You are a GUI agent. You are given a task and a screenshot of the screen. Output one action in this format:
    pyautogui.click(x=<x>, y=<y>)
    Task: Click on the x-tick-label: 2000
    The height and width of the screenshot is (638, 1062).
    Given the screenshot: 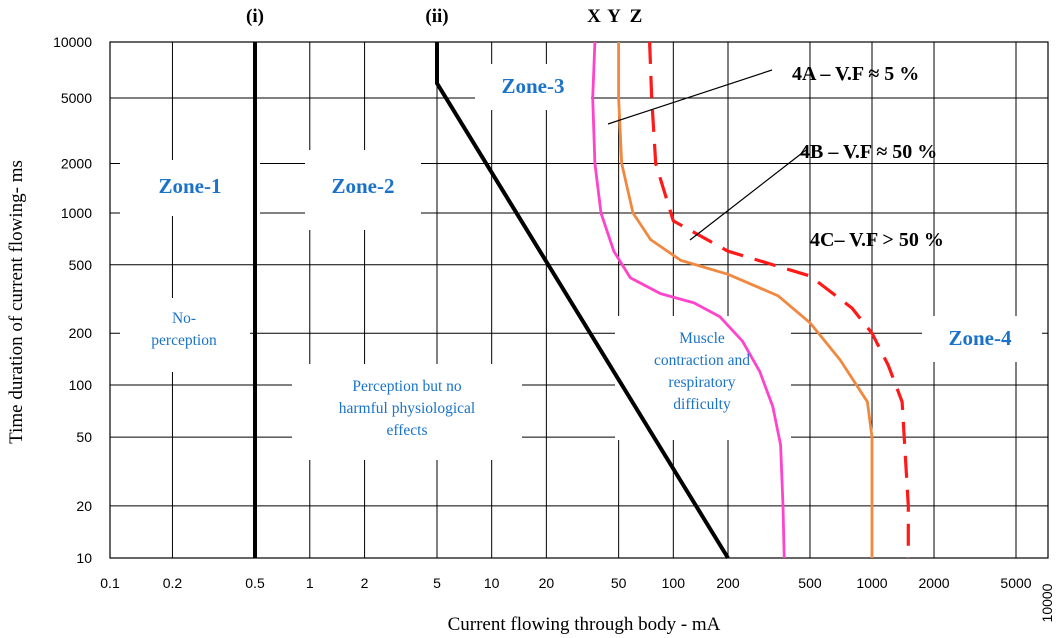 What is the action you would take?
    pyautogui.click(x=933, y=583)
    